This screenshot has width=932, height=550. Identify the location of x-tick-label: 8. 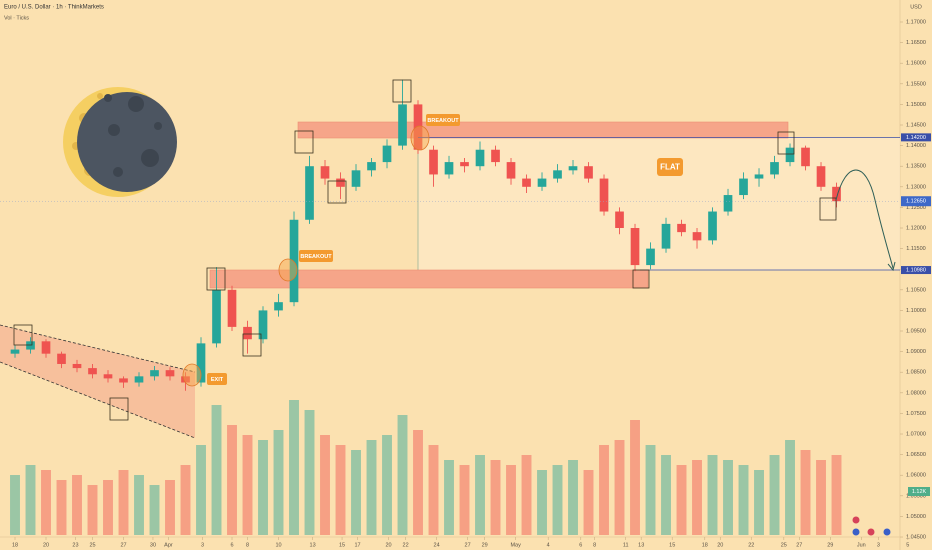
(247, 545).